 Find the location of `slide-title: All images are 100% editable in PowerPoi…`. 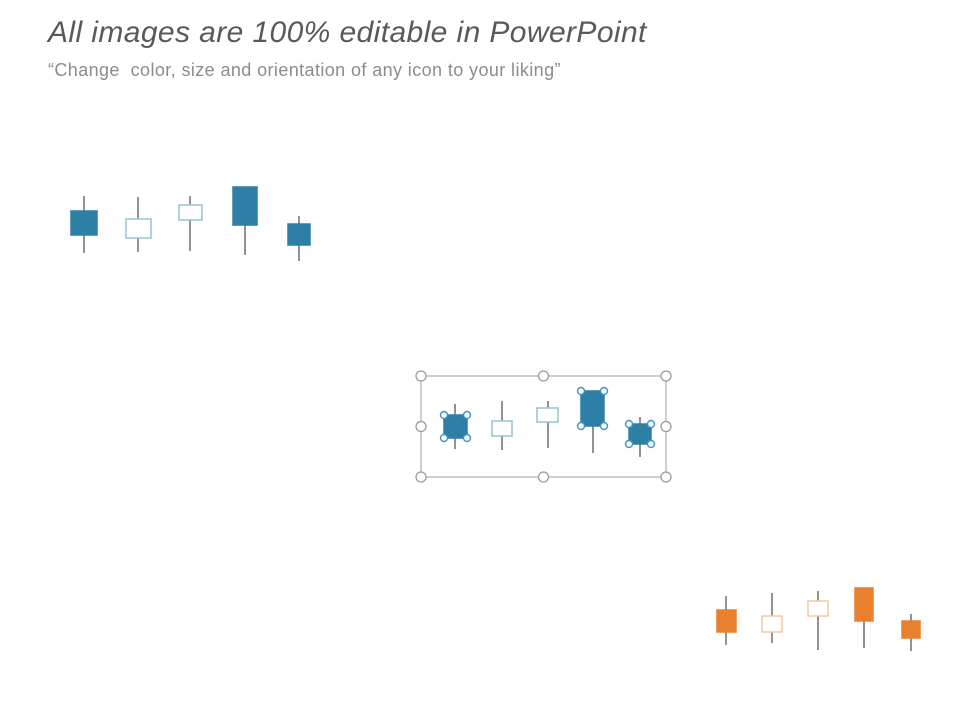

slide-title: All images are 100% editable in PowerPoi… is located at coordinates (347, 32).